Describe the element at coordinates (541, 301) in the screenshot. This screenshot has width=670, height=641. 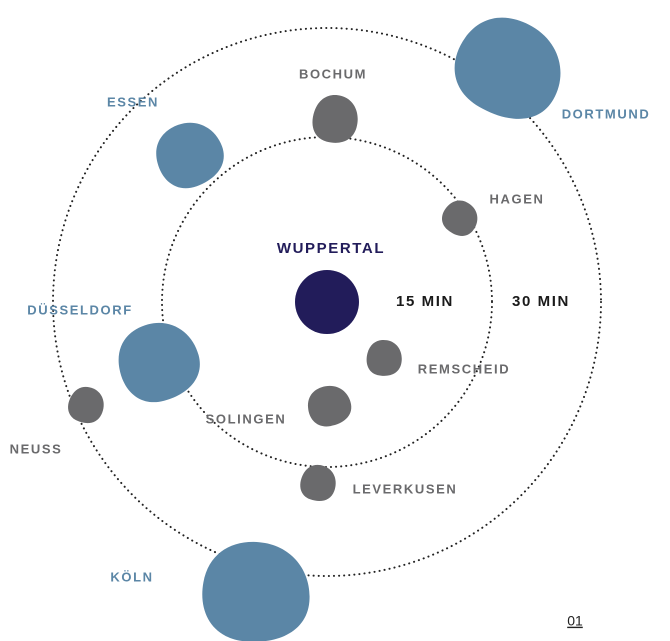
I see `ring-label: 30 MIN` at that location.